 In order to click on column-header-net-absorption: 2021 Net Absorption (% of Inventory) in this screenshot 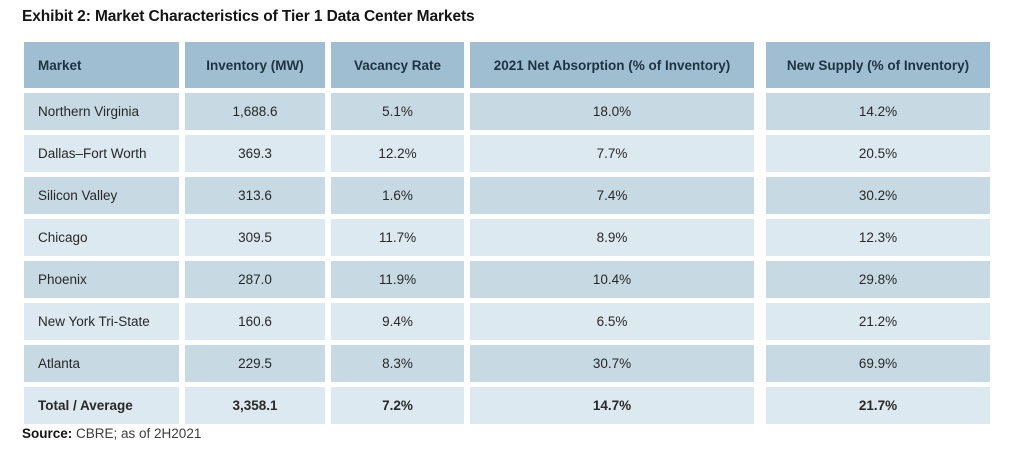, I will do `click(615, 65)`.